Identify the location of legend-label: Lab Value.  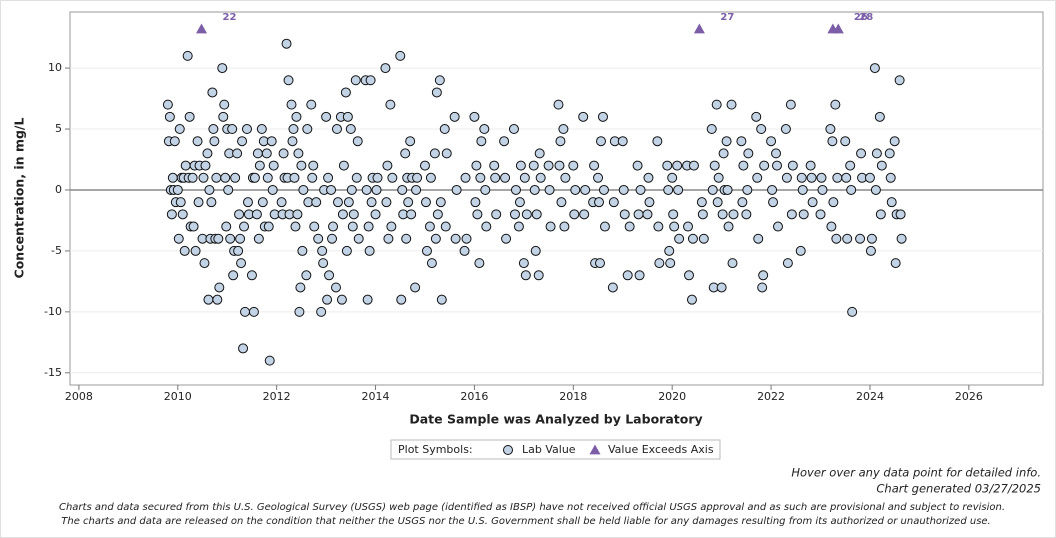
(549, 449).